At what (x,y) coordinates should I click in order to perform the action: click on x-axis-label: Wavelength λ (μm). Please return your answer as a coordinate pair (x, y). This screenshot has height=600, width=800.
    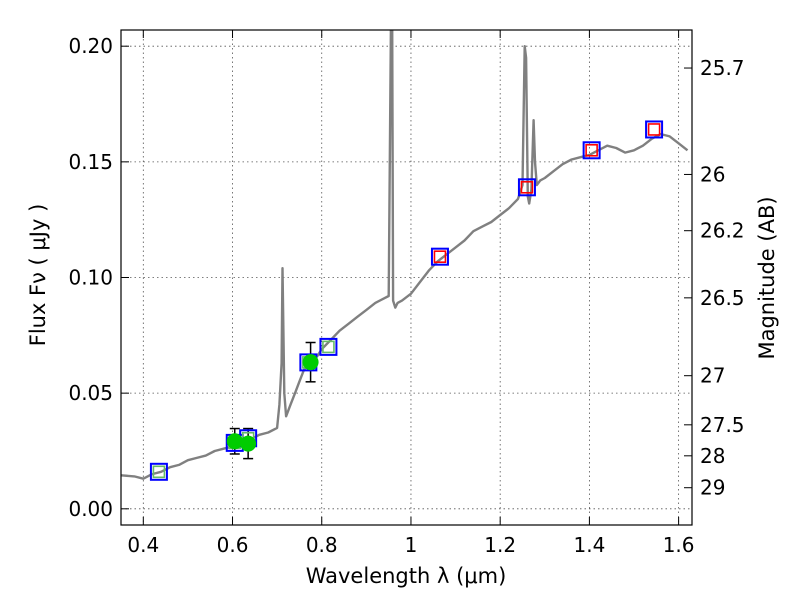
    Looking at the image, I should click on (406, 576).